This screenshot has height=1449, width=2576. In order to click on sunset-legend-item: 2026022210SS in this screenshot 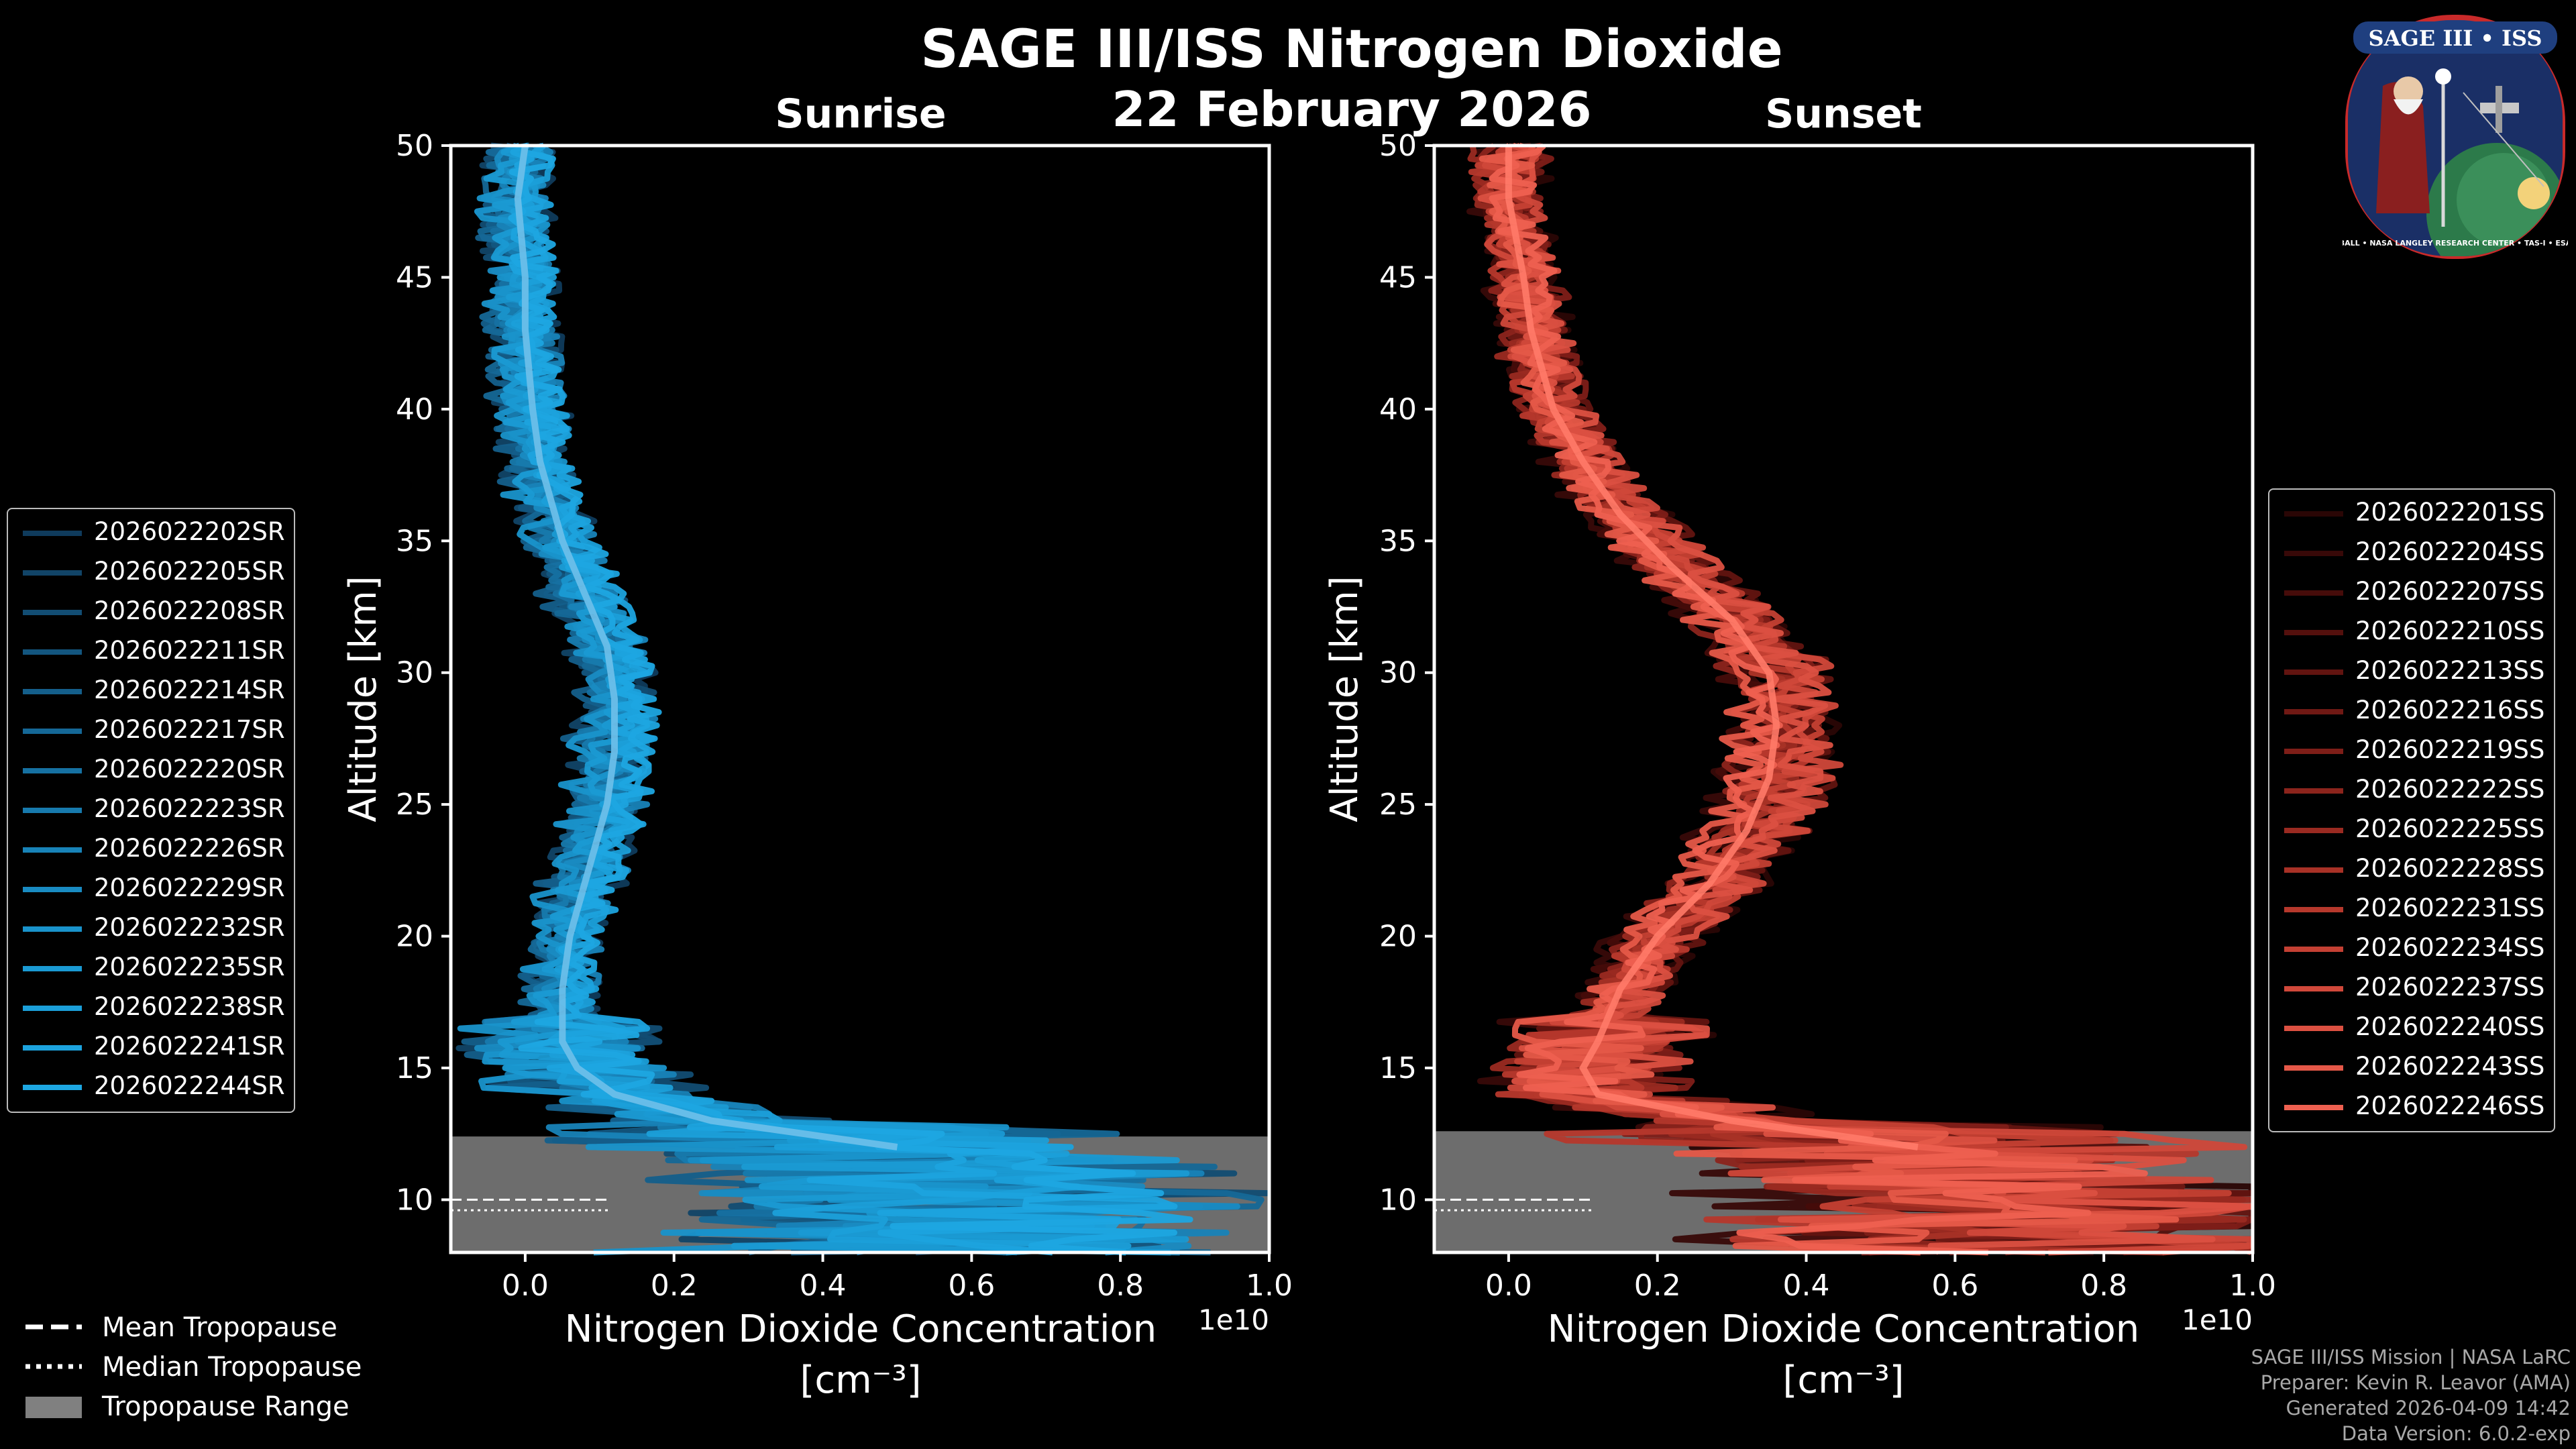, I will do `click(2411, 632)`.